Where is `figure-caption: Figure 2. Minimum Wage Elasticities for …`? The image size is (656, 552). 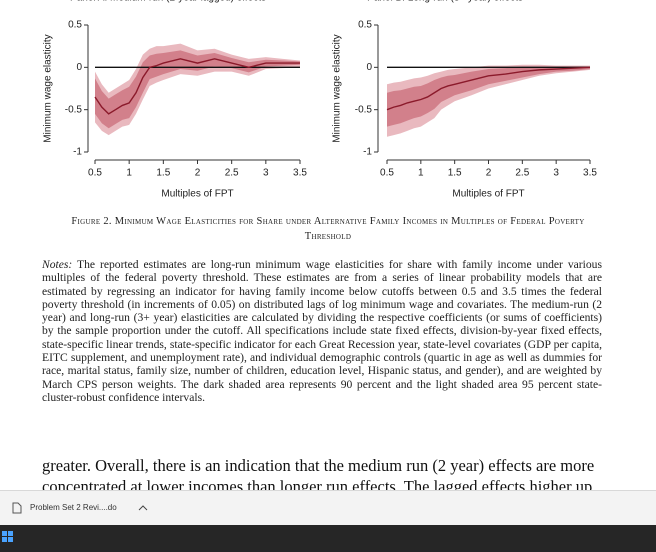
figure-caption: Figure 2. Minimum Wage Elasticities for … is located at coordinates (328, 229).